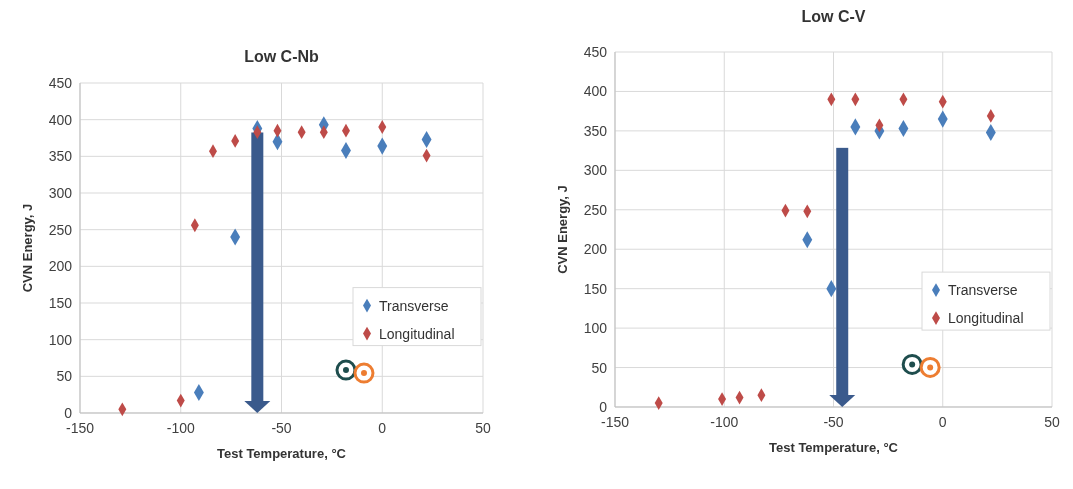 This screenshot has width=1073, height=489. I want to click on chart-title: Low C-V, so click(833, 16).